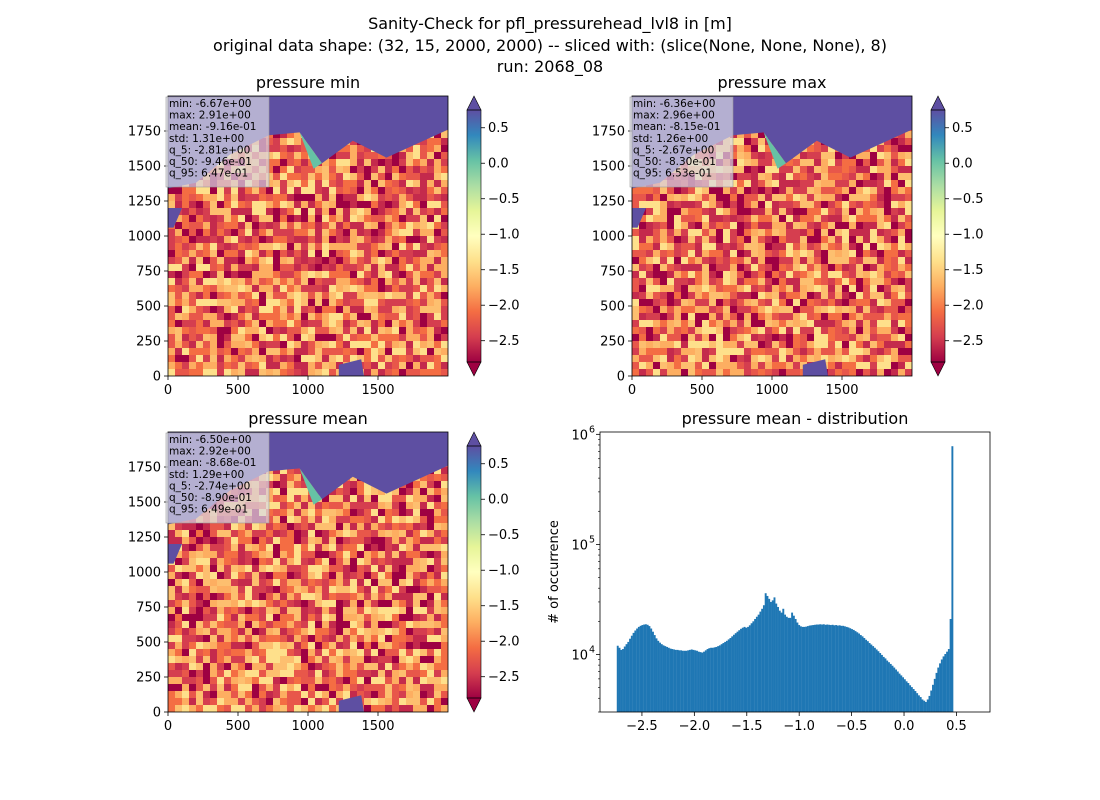  Describe the element at coordinates (632, 390) in the screenshot. I see `x-tick-label: 0` at that location.